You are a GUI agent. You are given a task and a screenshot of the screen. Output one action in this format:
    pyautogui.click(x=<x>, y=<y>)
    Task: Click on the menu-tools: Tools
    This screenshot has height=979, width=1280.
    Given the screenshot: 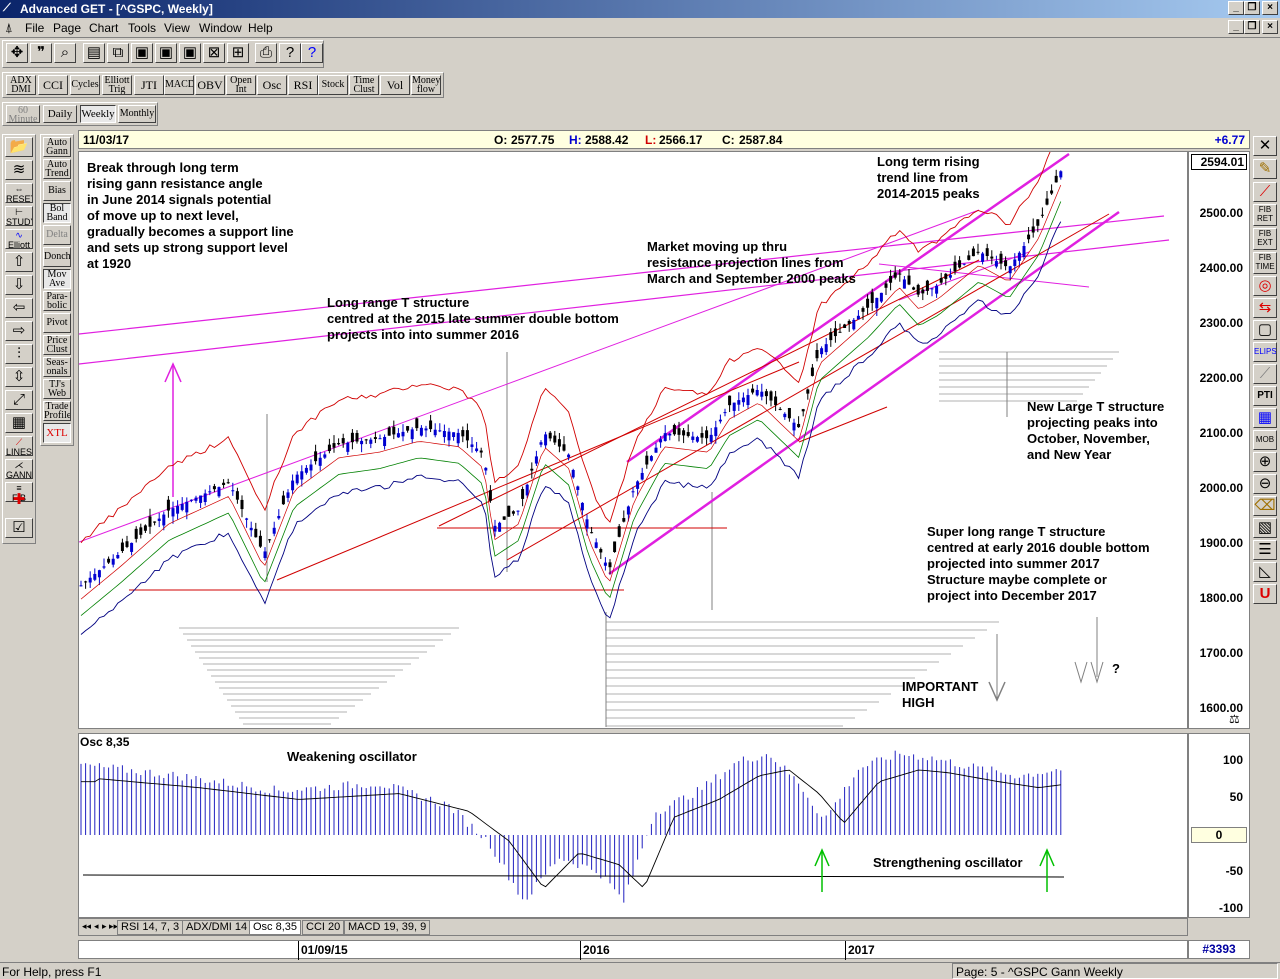 What is the action you would take?
    pyautogui.click(x=142, y=28)
    